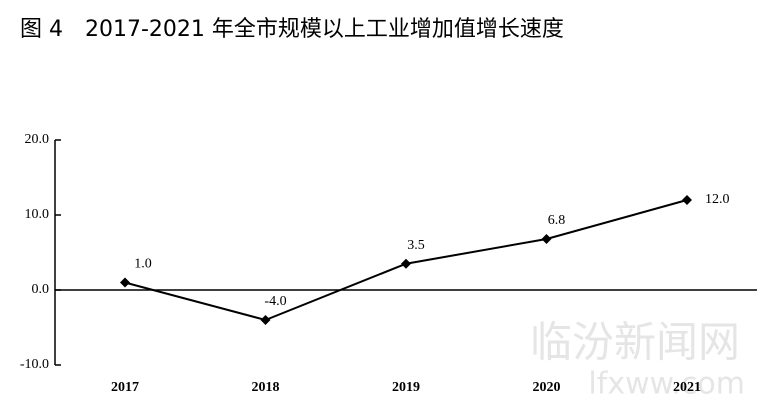 The image size is (768, 403). I want to click on x-tick-label: 2017, so click(125, 387).